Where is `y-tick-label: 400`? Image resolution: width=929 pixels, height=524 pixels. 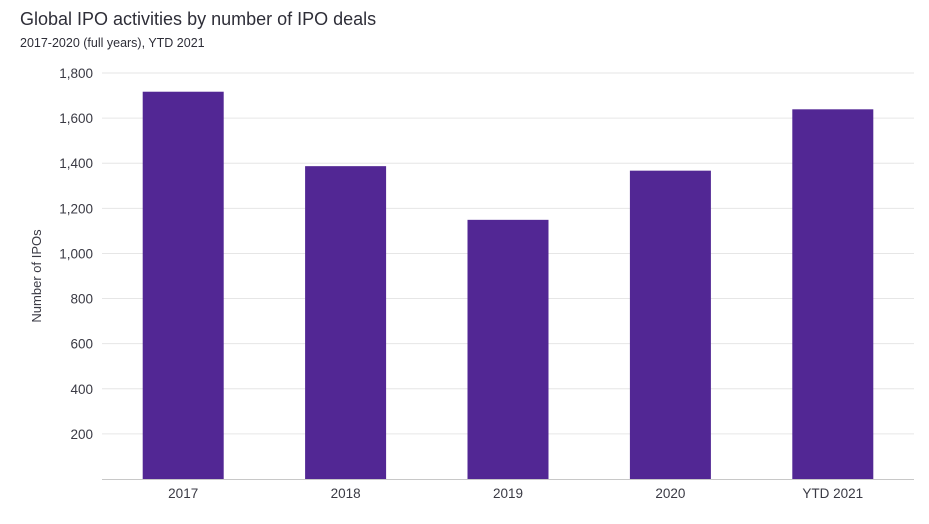
y-tick-label: 400 is located at coordinates (81, 389).